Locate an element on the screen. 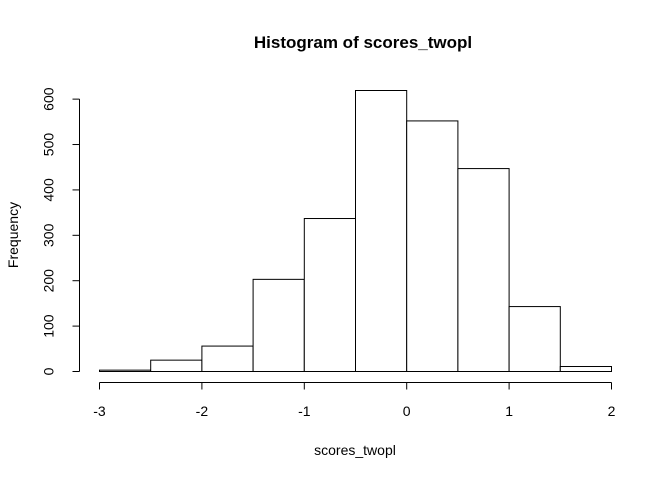  x-tick-label: -2 is located at coordinates (202, 411).